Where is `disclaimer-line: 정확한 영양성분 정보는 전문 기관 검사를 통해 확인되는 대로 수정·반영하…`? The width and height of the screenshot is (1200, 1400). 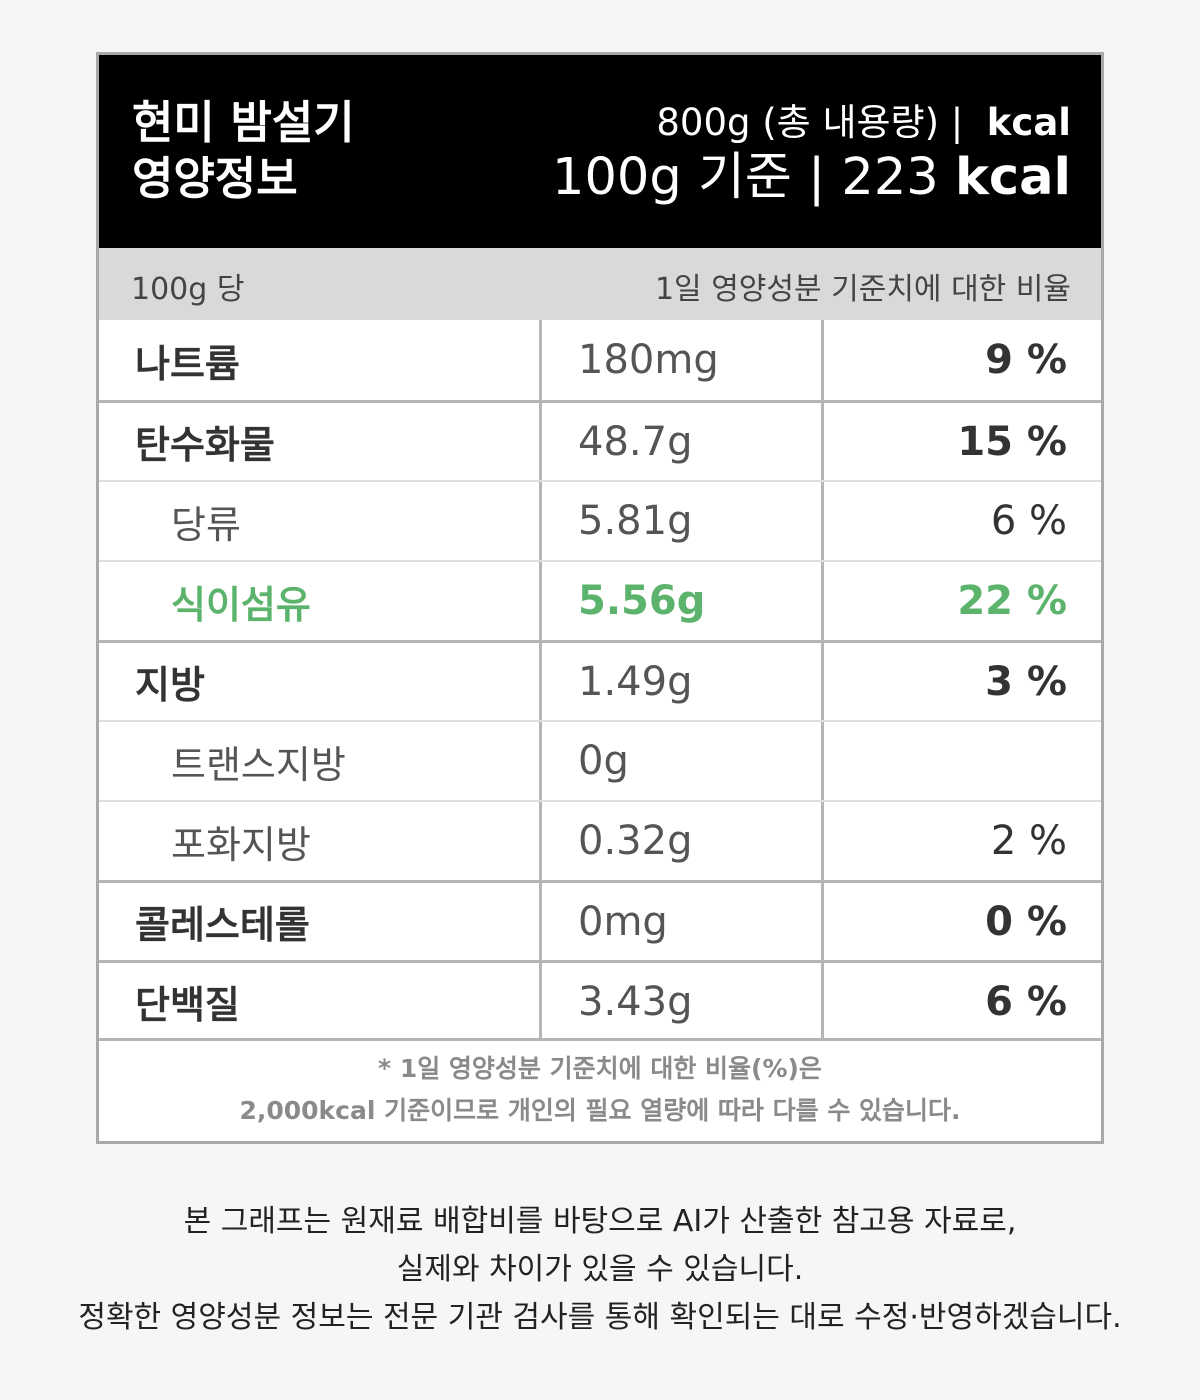 disclaimer-line: 정확한 영양성분 정보는 전문 기관 검사를 통해 확인되는 대로 수정·반영하… is located at coordinates (600, 1317).